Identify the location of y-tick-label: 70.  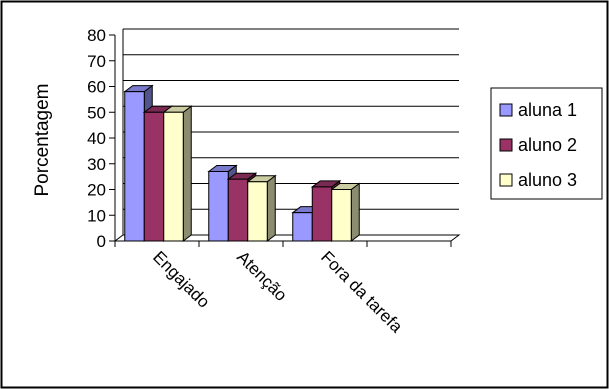
(96, 61).